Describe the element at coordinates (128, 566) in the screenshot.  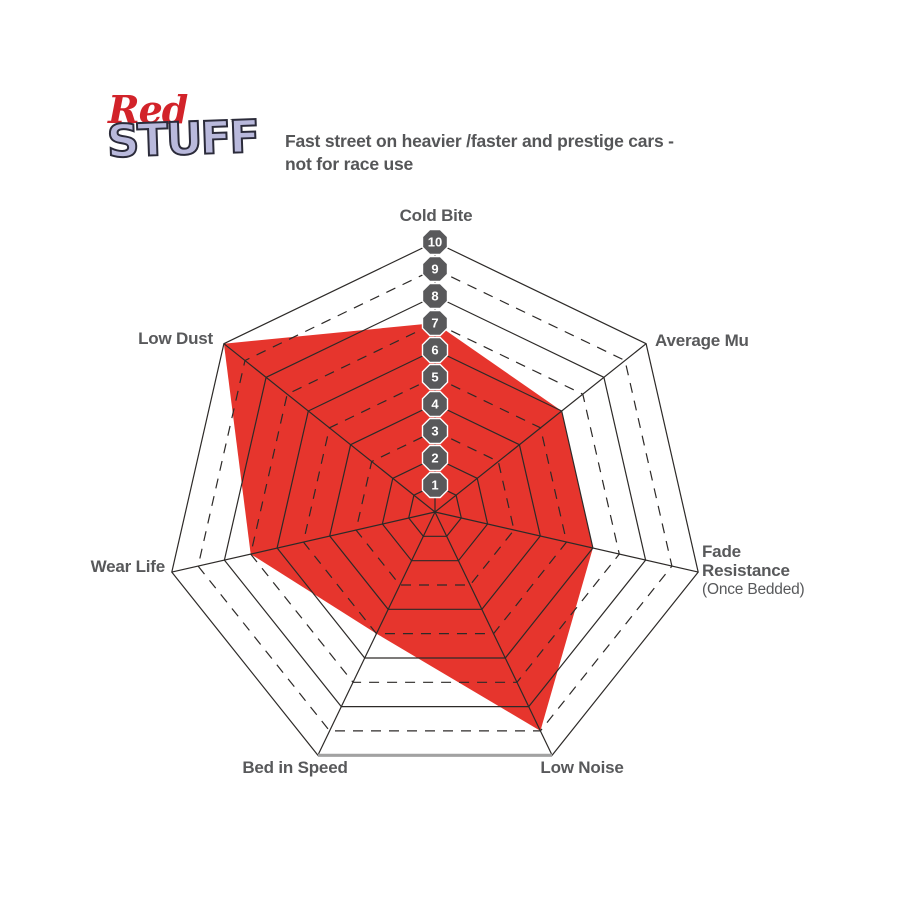
I see `axis-label-wear-life: Wear Life` at that location.